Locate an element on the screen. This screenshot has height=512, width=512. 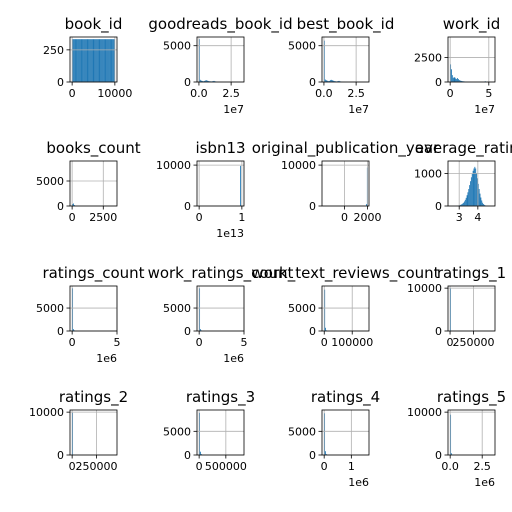
y-tick-label: 2500 is located at coordinates (428, 58).